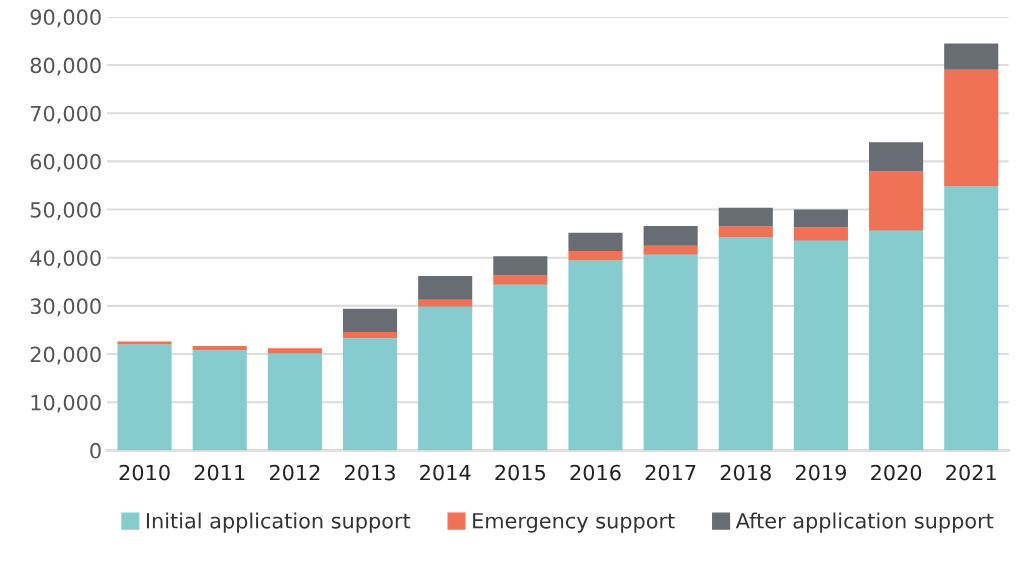  I want to click on x-tick-label: 2017, so click(670, 472).